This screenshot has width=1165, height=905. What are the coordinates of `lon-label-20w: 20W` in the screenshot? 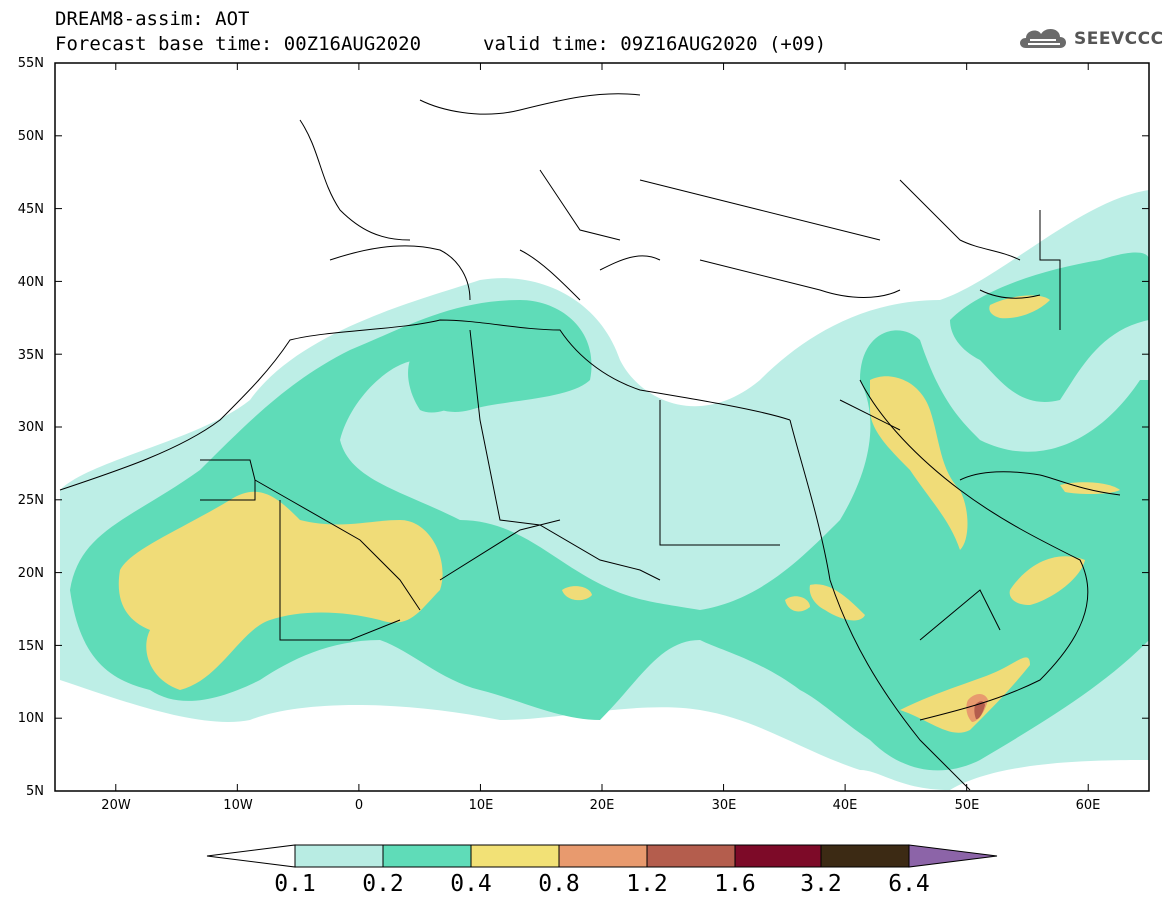 It's located at (116, 805).